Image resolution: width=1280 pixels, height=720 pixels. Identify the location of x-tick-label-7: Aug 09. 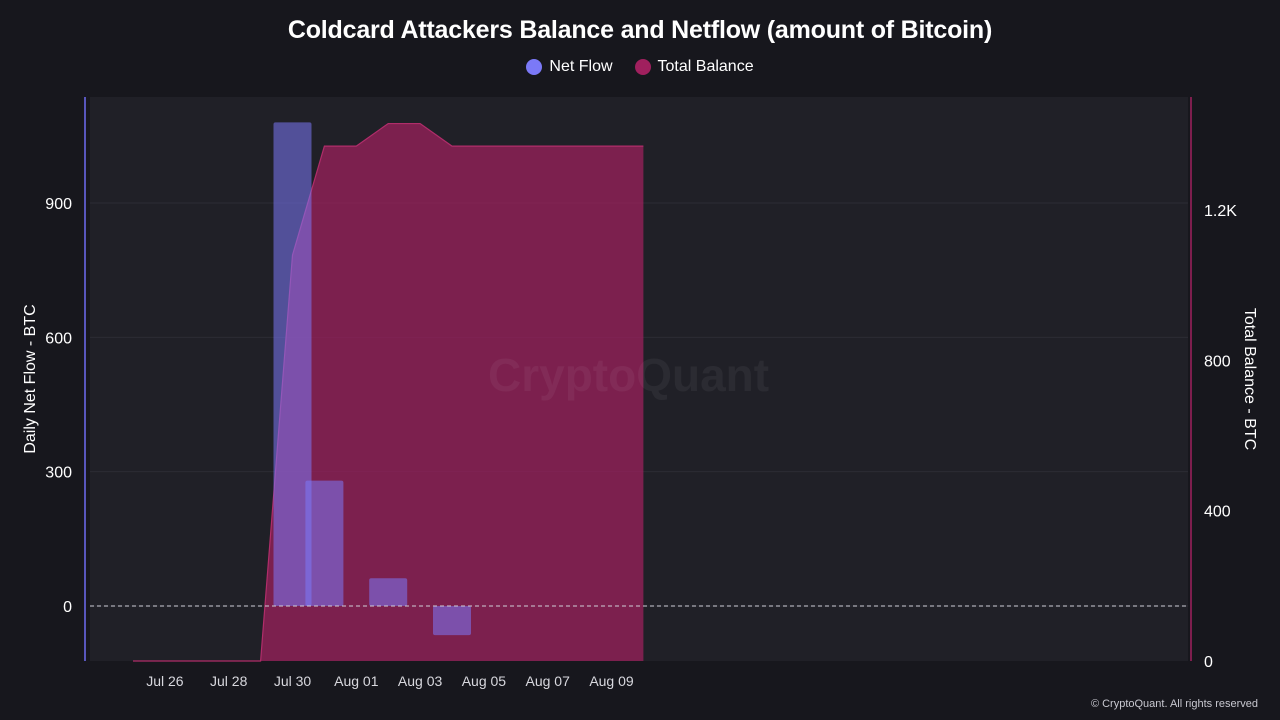
(611, 681).